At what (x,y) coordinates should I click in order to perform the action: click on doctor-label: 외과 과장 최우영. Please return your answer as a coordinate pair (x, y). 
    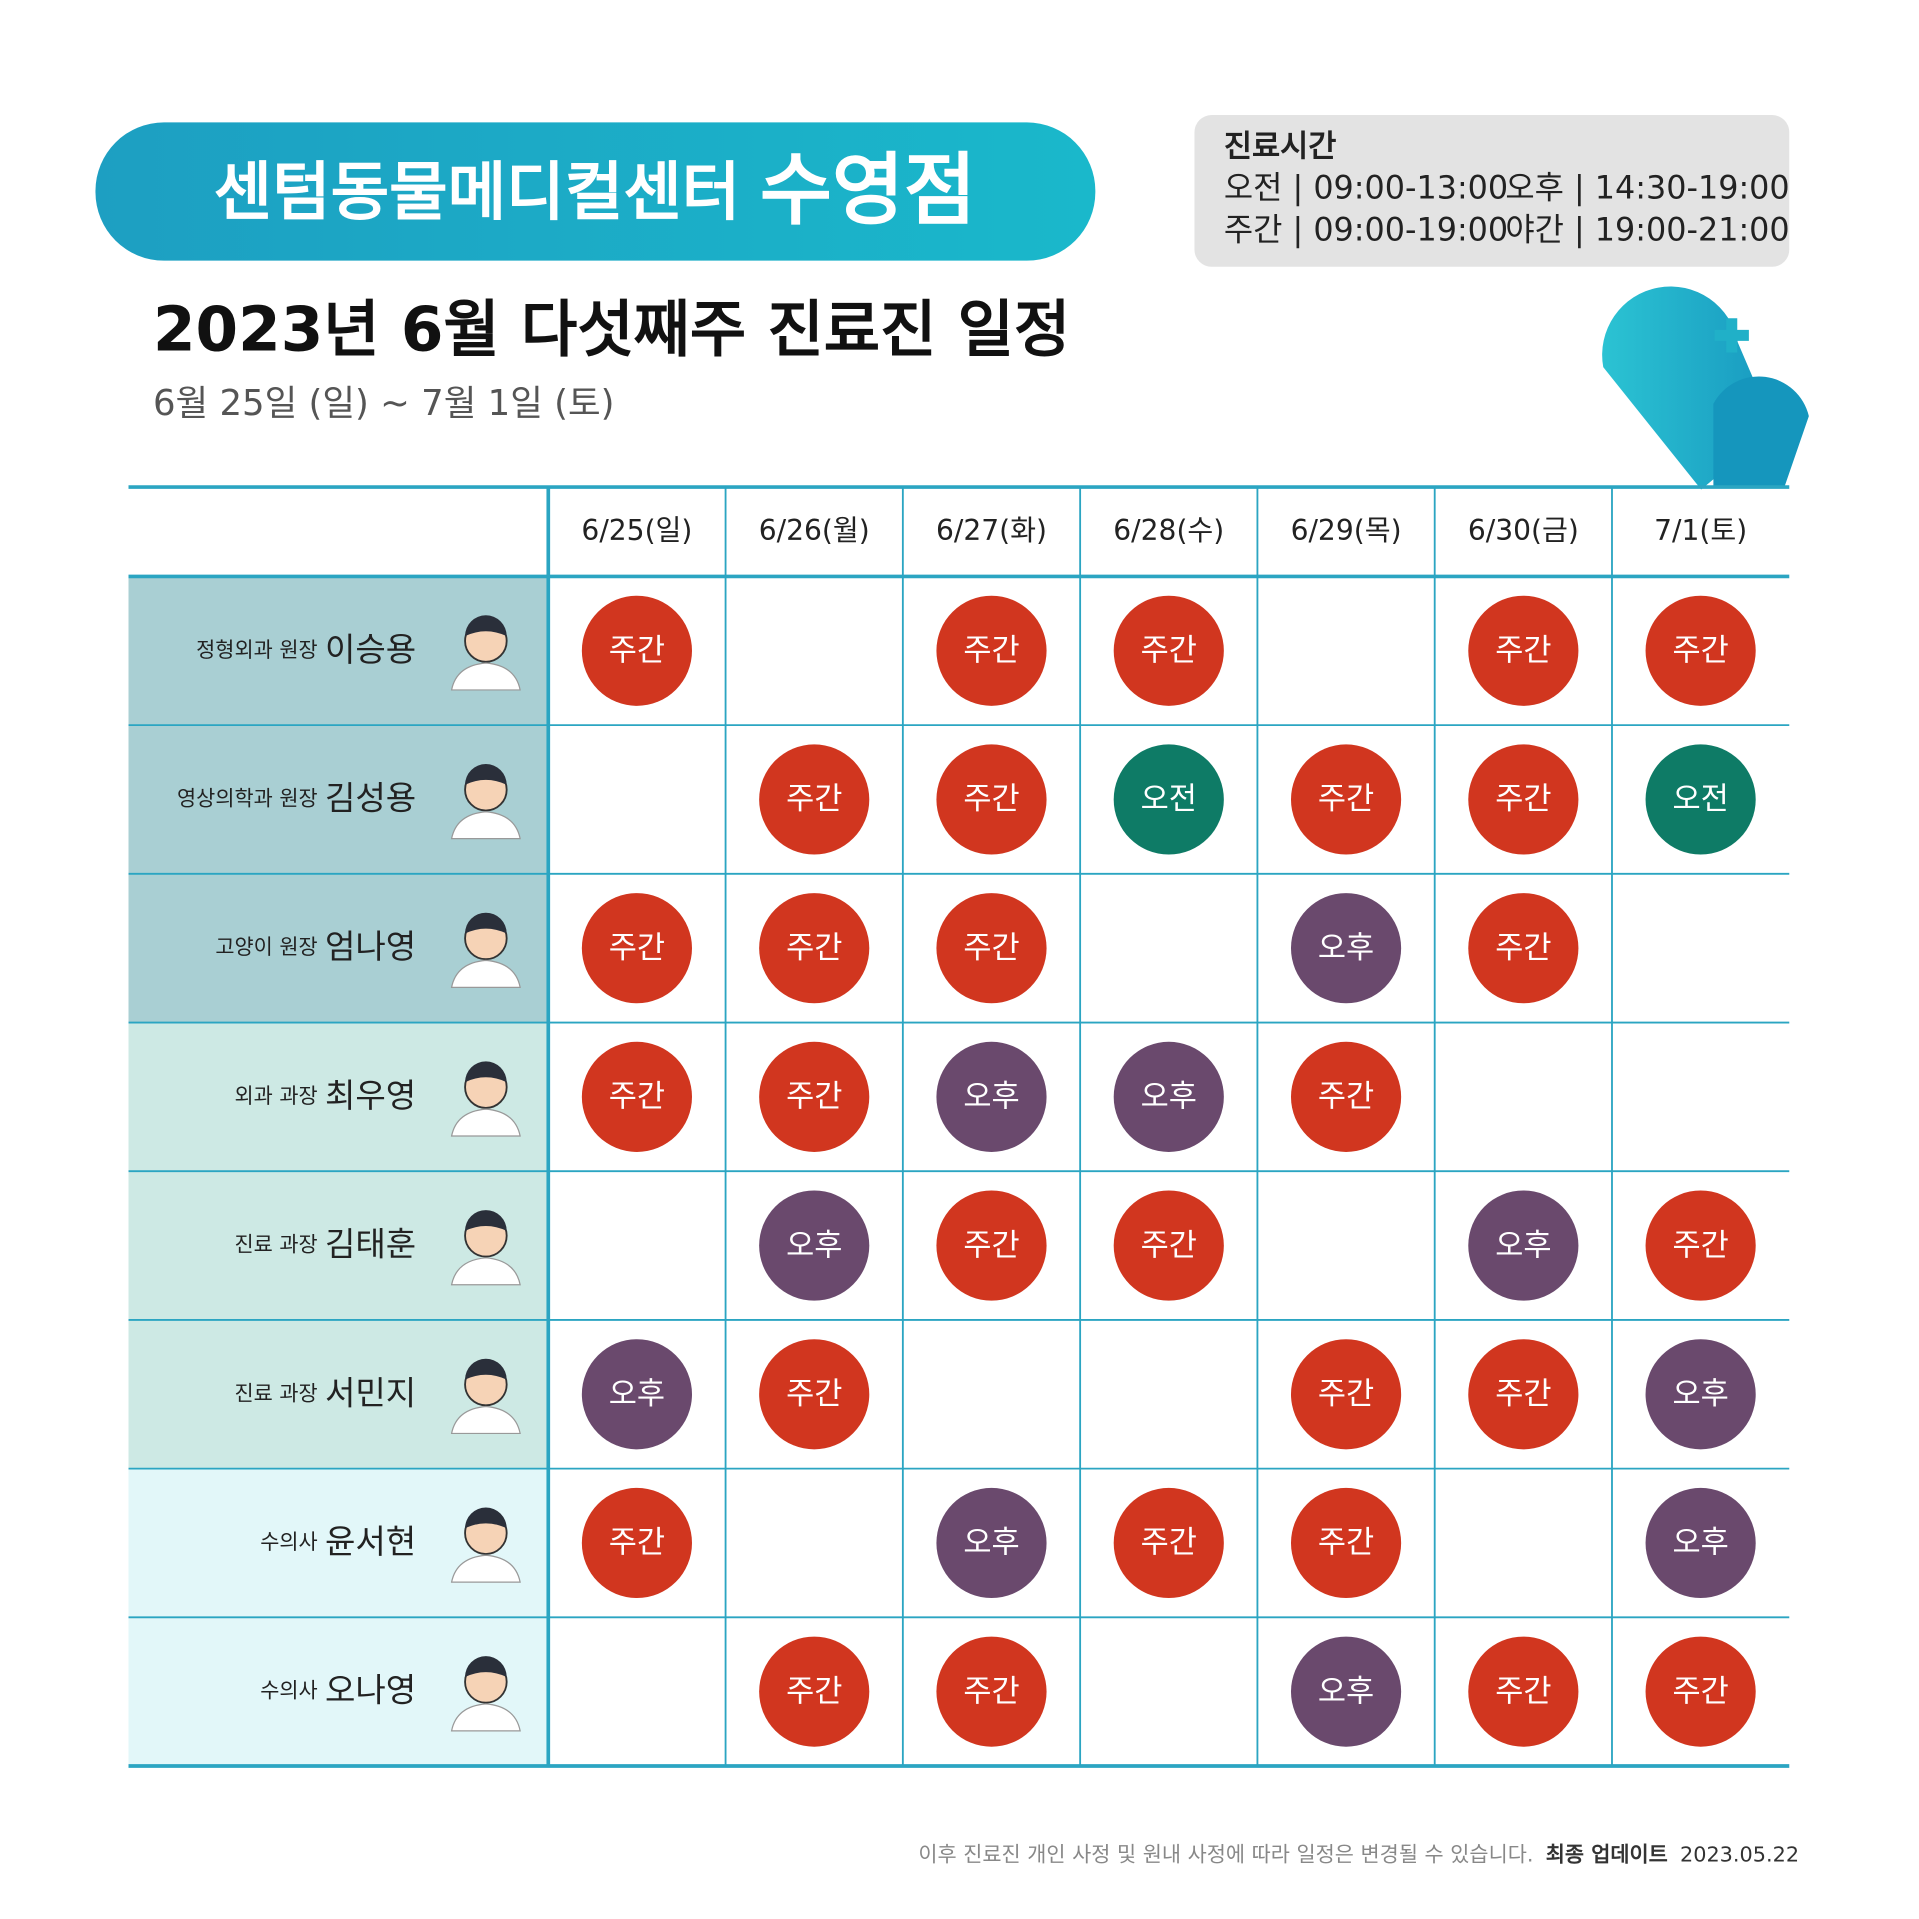
    Looking at the image, I should click on (325, 1094).